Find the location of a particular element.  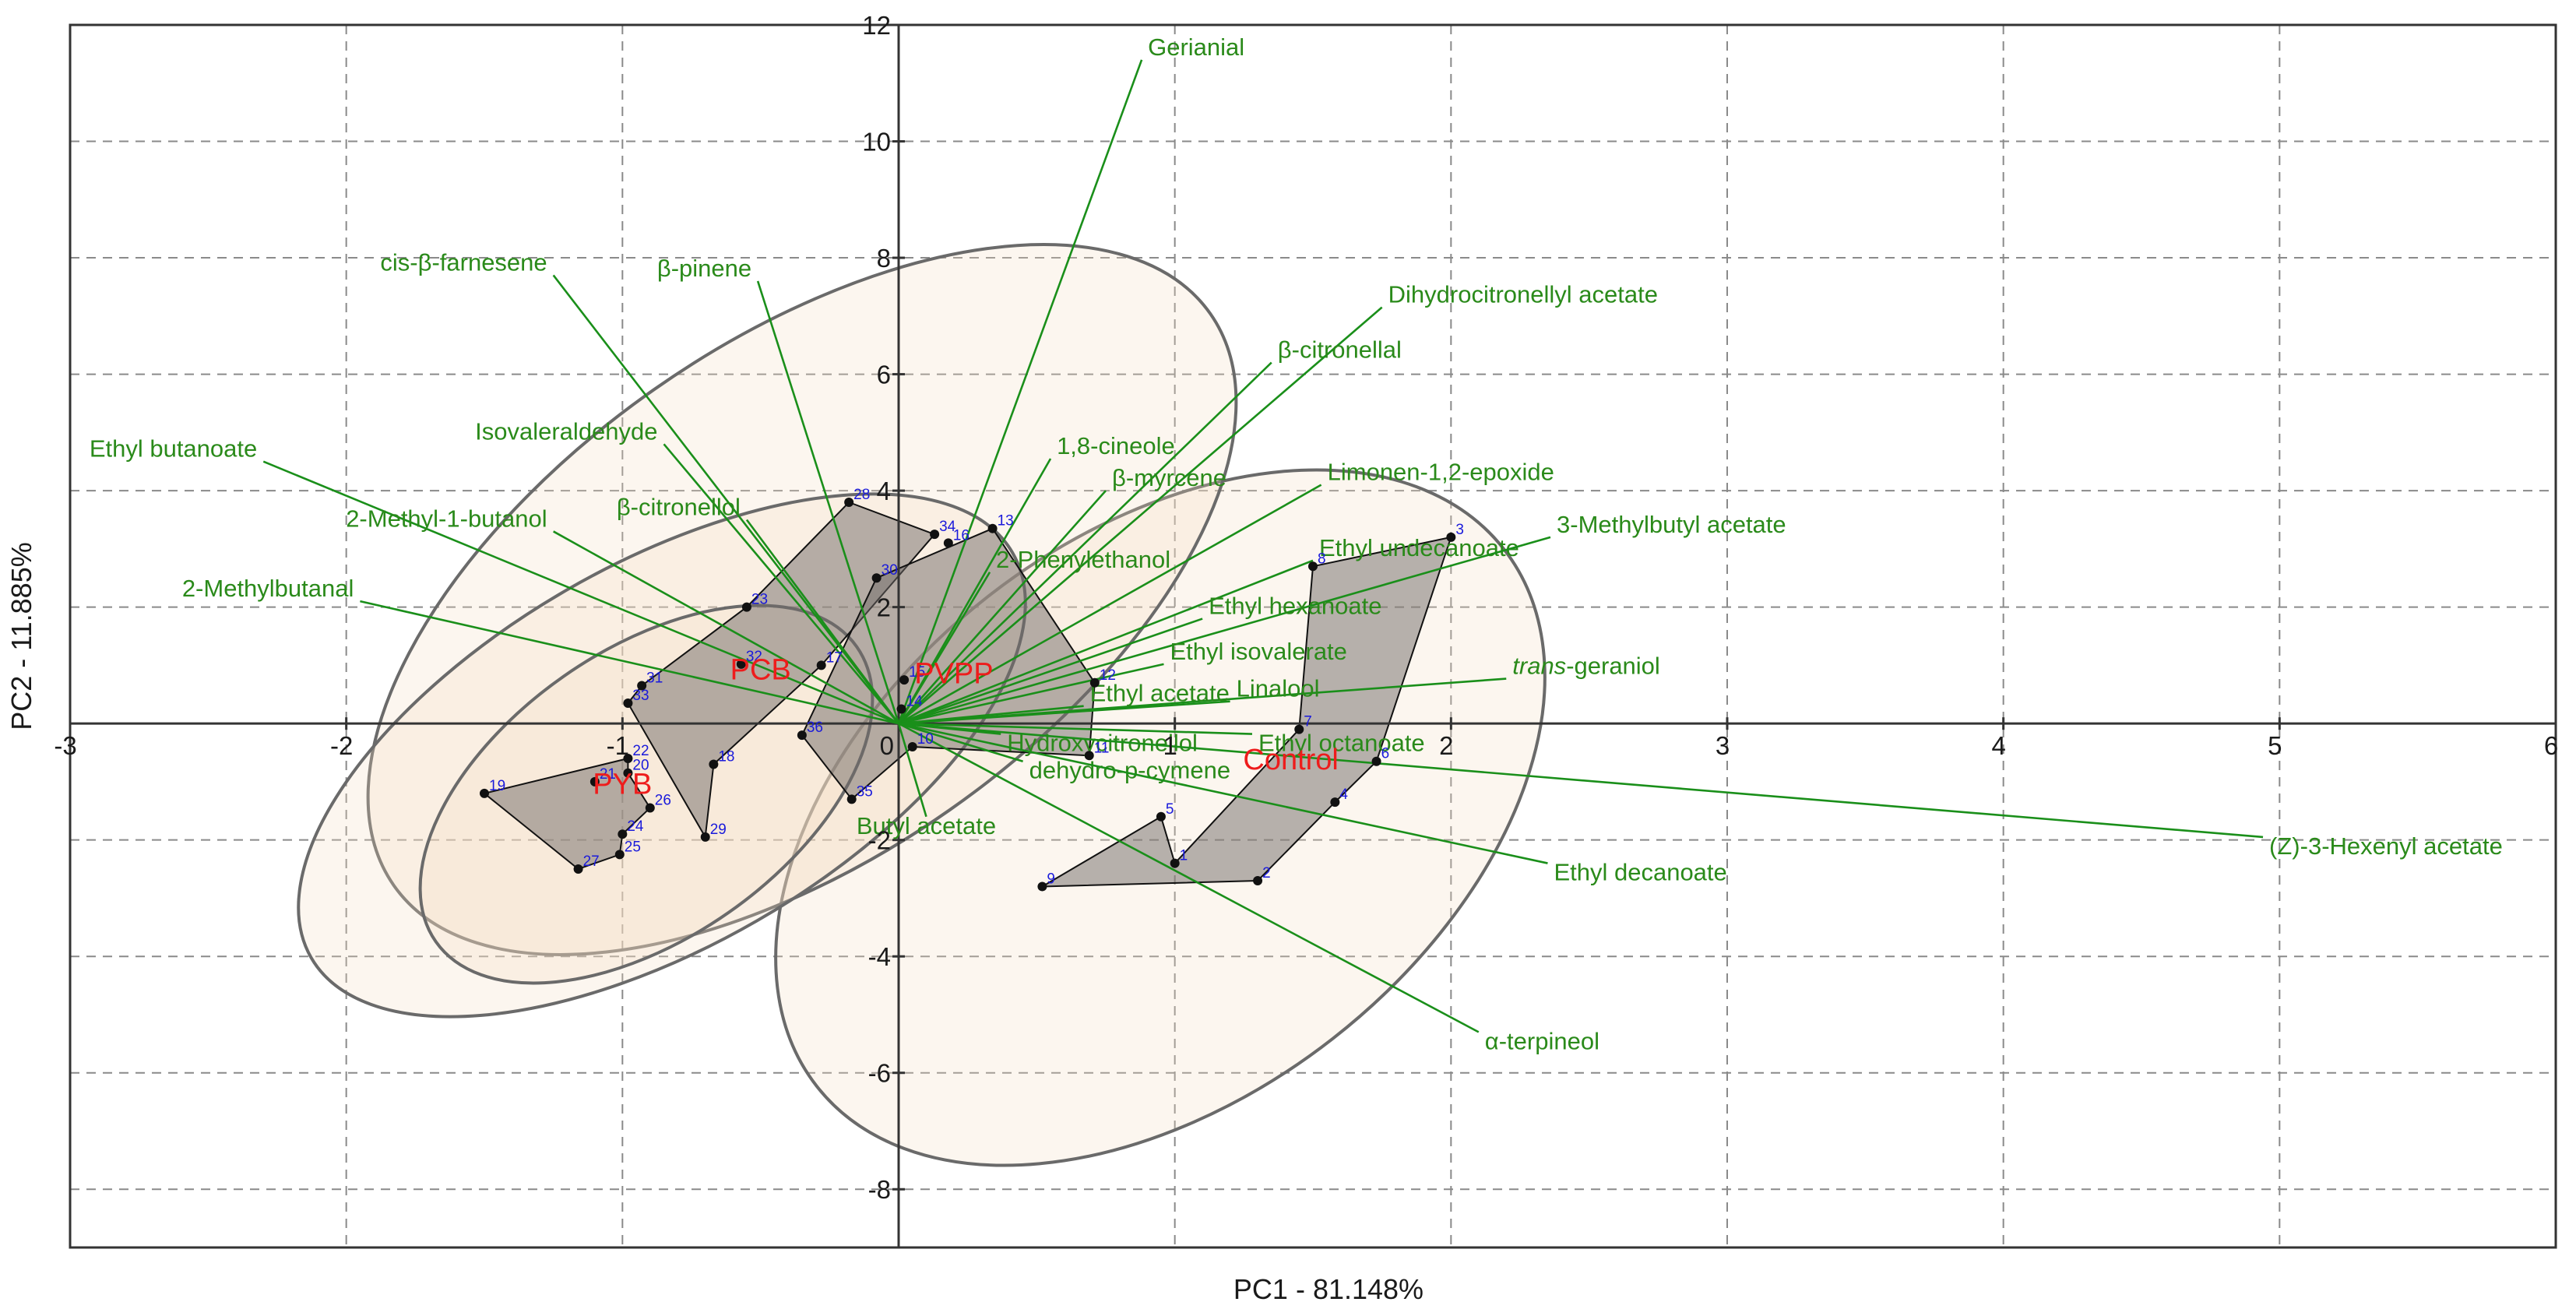

variable-label: Ethyl butanoate is located at coordinates (173, 449).